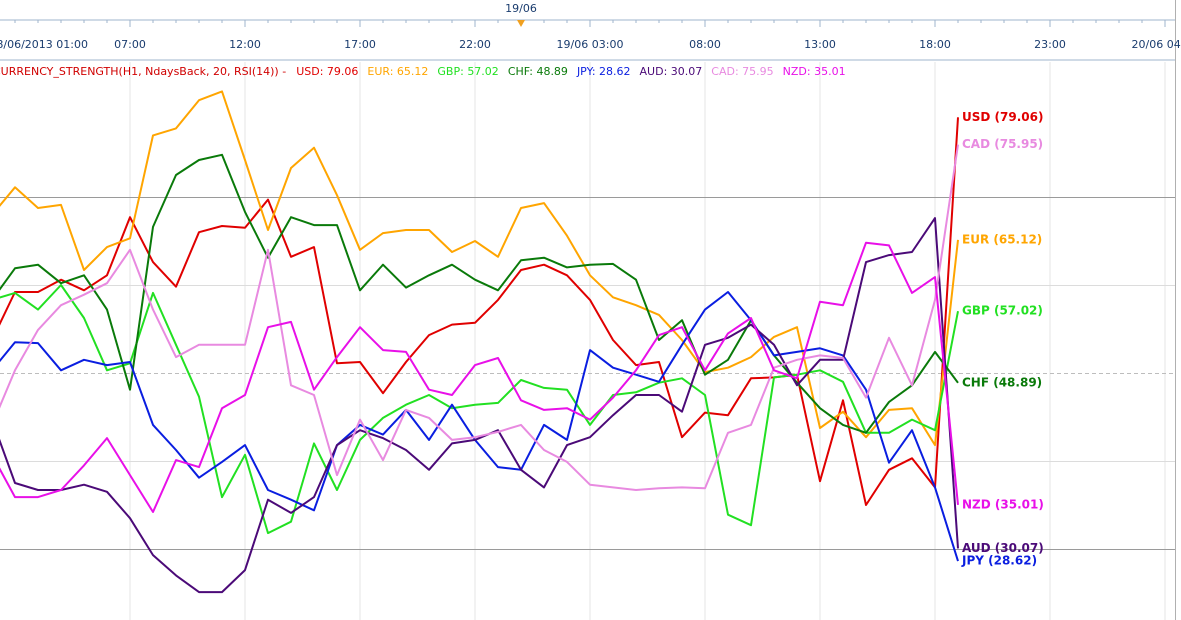 The image size is (1181, 620). Describe the element at coordinates (130, 44) in the screenshot. I see `x-tick-label: 07:00` at that location.